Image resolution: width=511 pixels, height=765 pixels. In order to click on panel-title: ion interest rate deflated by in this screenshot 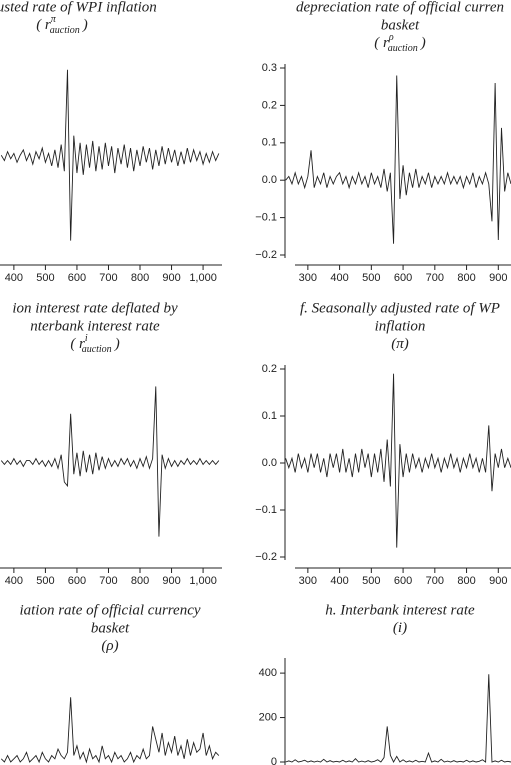, I will do `click(95, 308)`.